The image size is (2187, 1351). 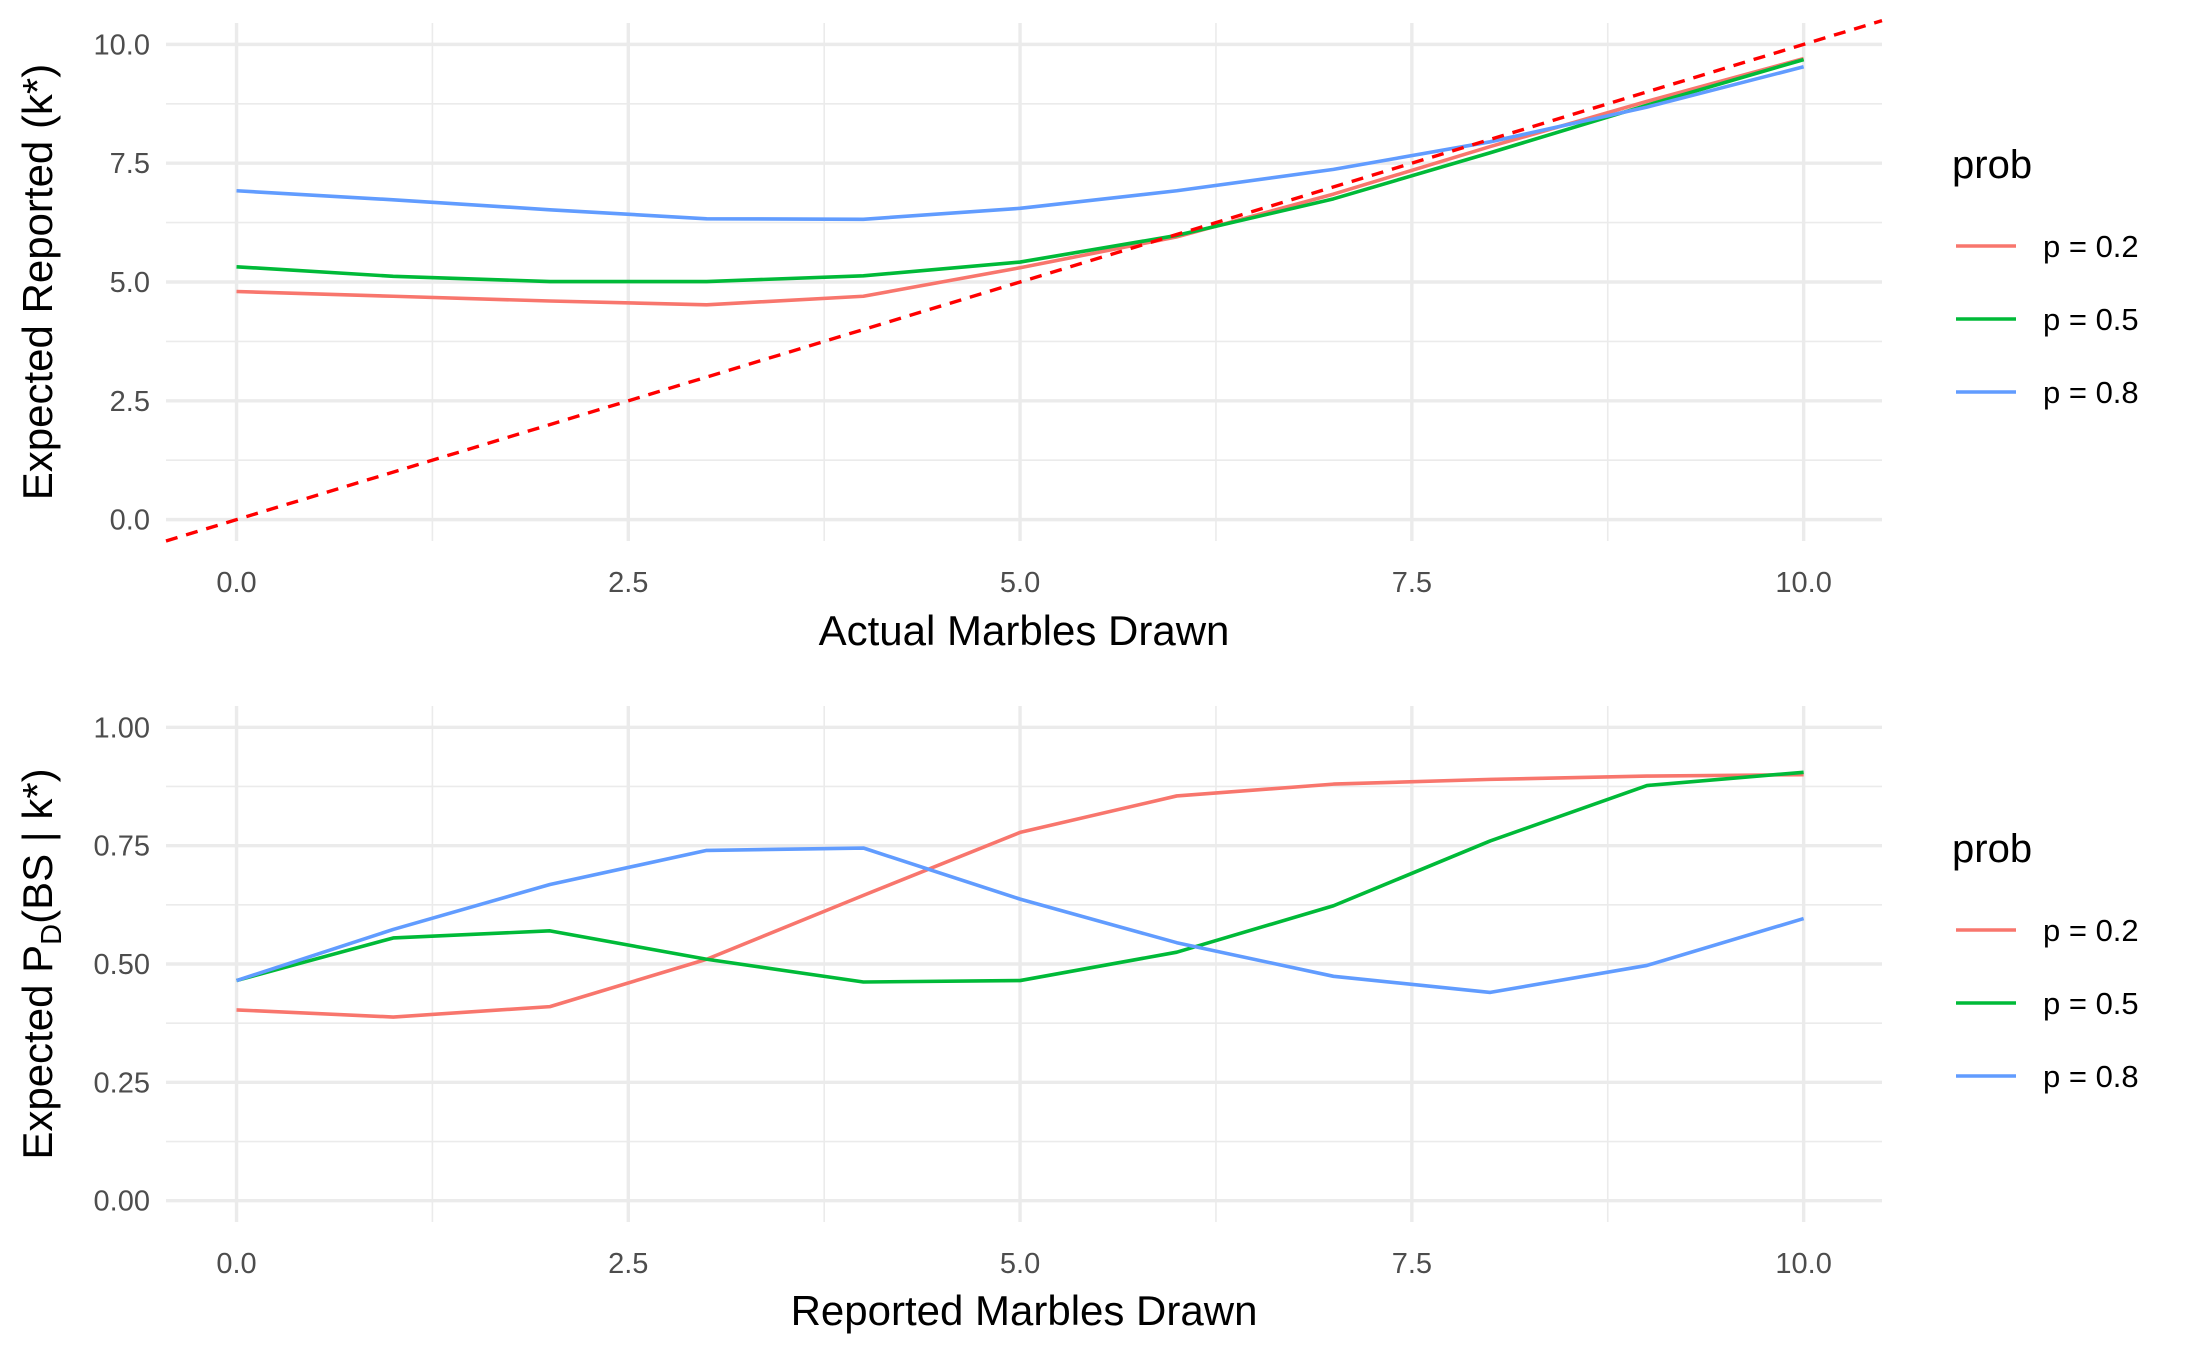 What do you see at coordinates (41, 963) in the screenshot?
I see `y-axis-title: Expected PD(BS | k*)` at bounding box center [41, 963].